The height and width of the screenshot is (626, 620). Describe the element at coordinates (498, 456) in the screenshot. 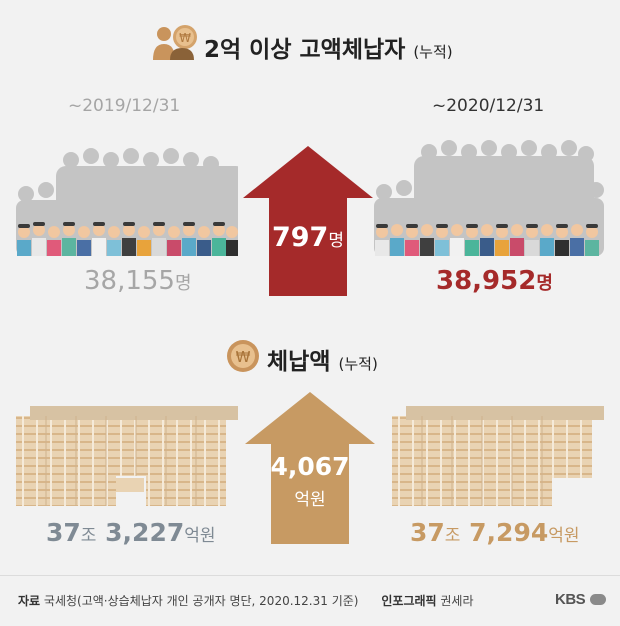

I see `money-stacks-right` at that location.